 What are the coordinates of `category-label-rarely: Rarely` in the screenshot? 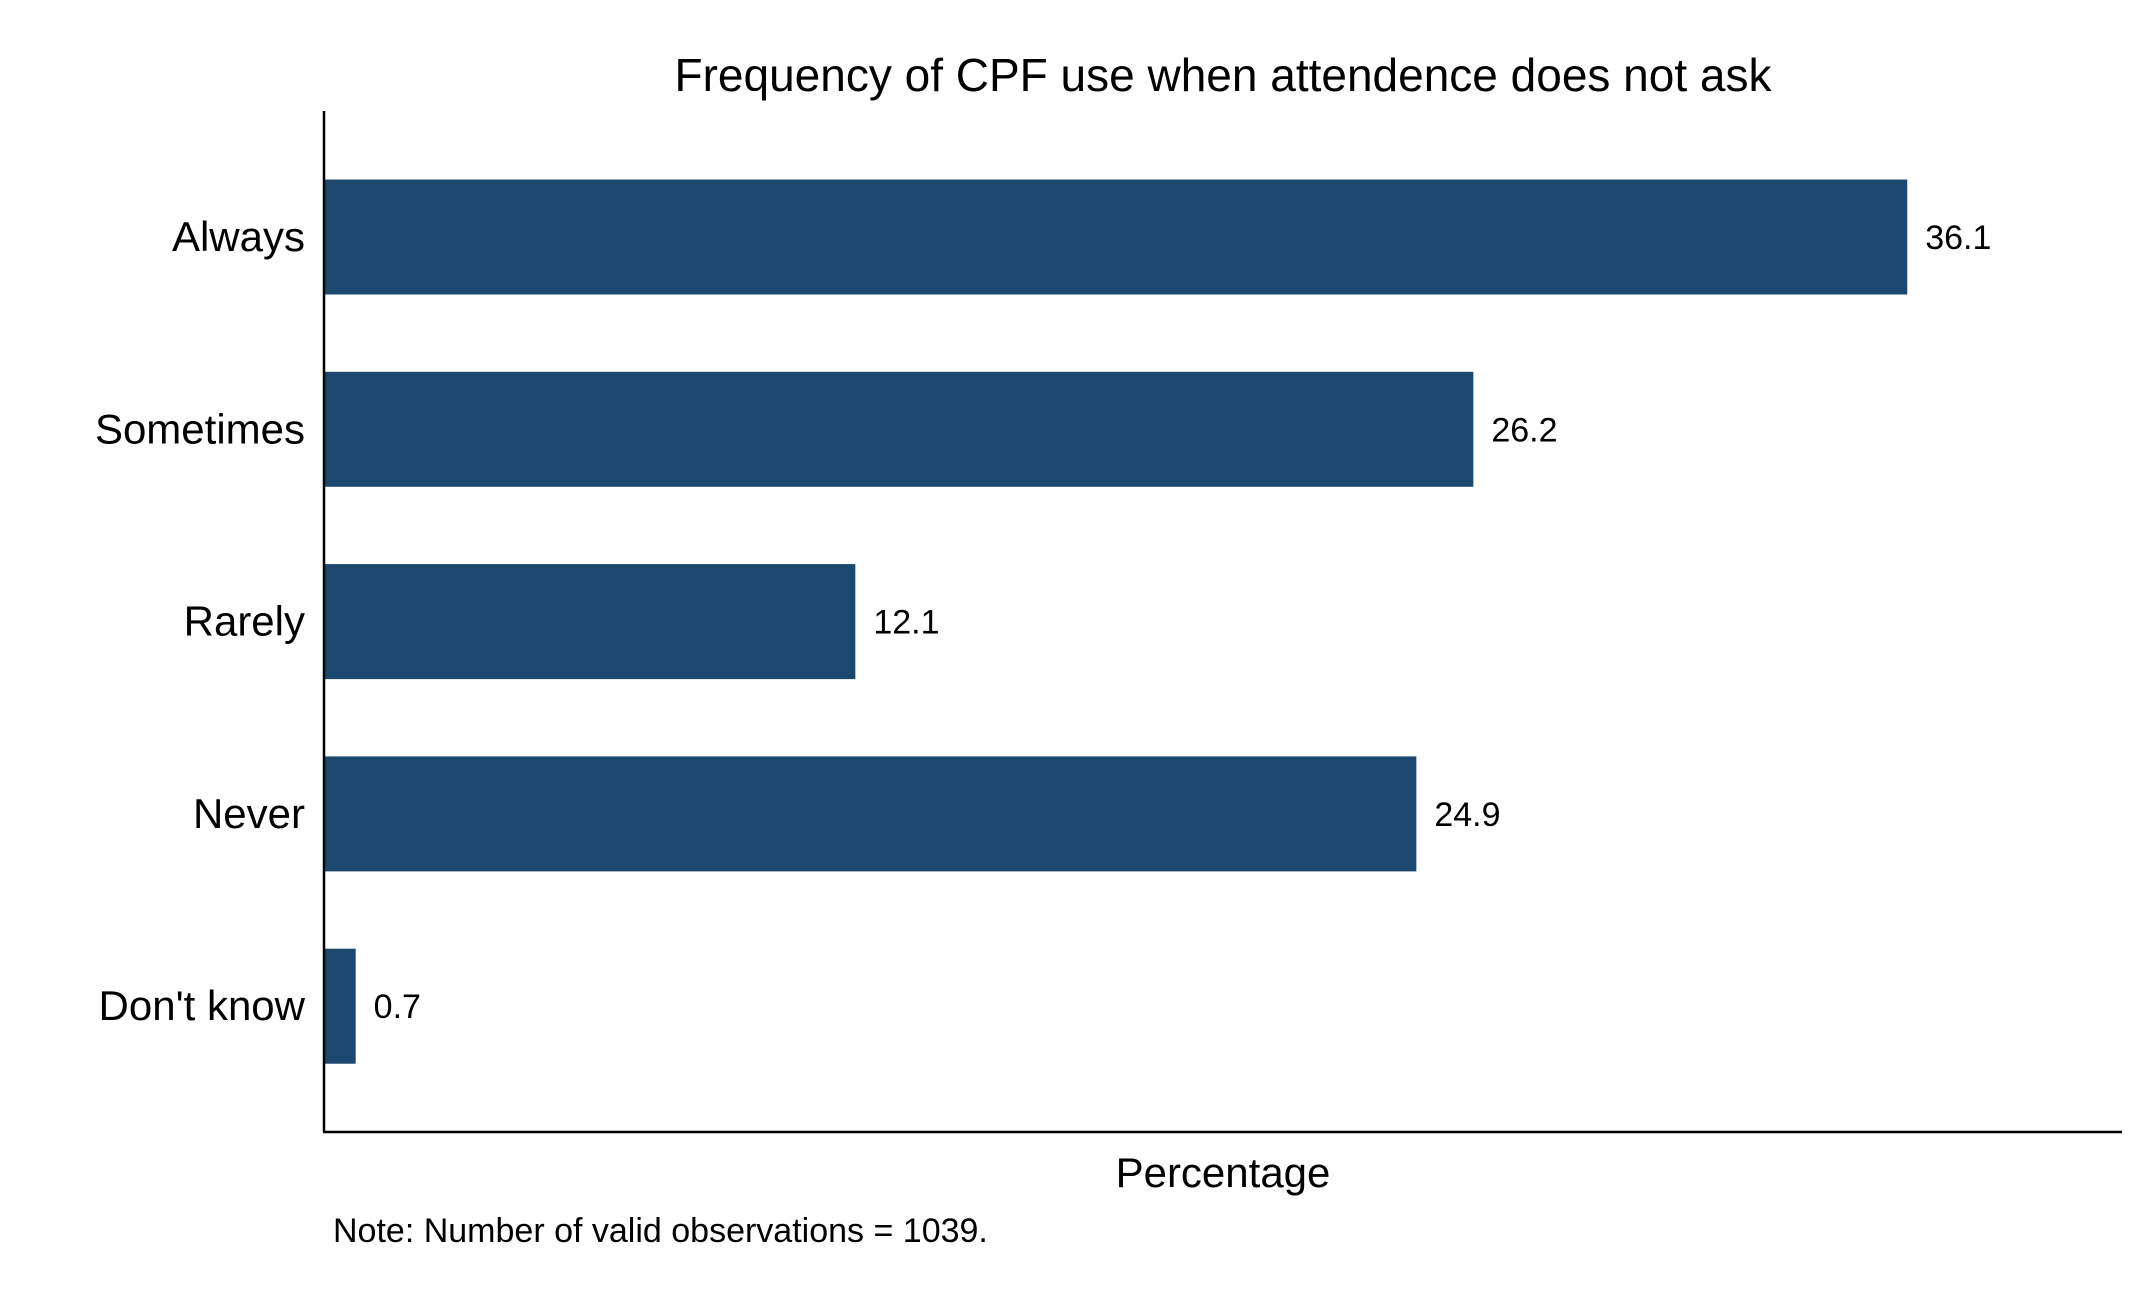 It's located at (244, 621).